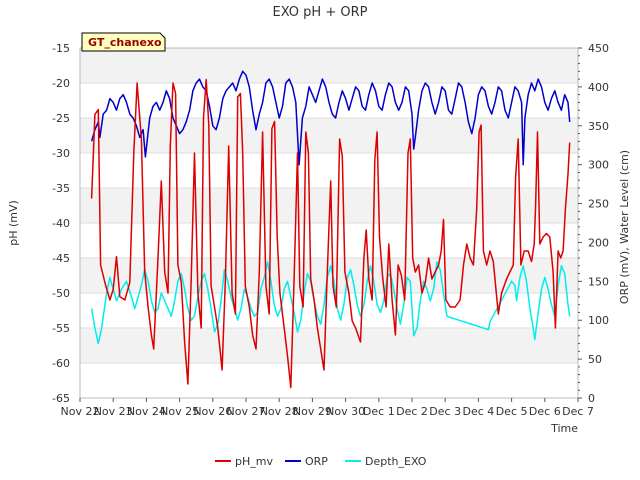 The image size is (640, 480). I want to click on right-axis-label: ORP (mV), Water Level (cm), so click(624, 227).